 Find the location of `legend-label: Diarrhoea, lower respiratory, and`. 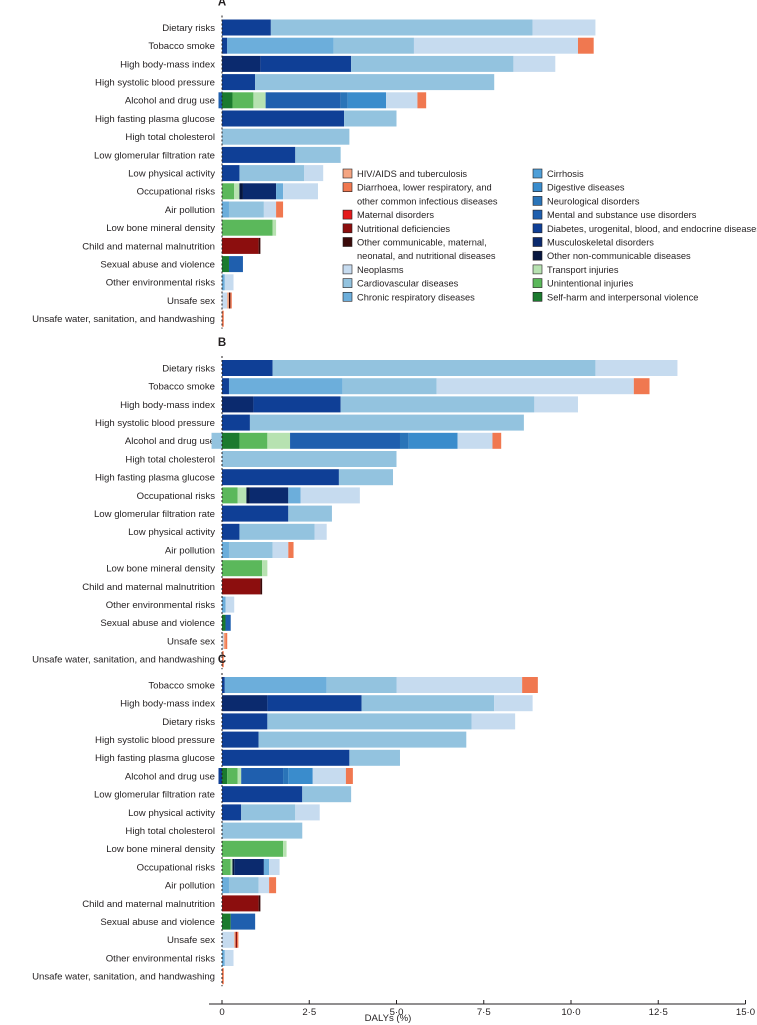

legend-label: Diarrhoea, lower respiratory, and is located at coordinates (424, 188).